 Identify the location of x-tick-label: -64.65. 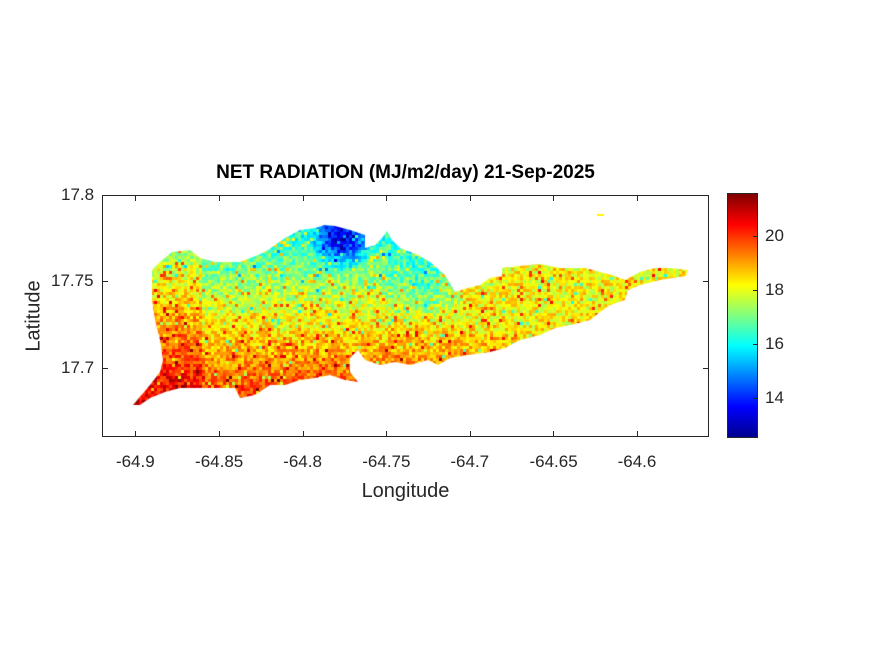
(553, 461).